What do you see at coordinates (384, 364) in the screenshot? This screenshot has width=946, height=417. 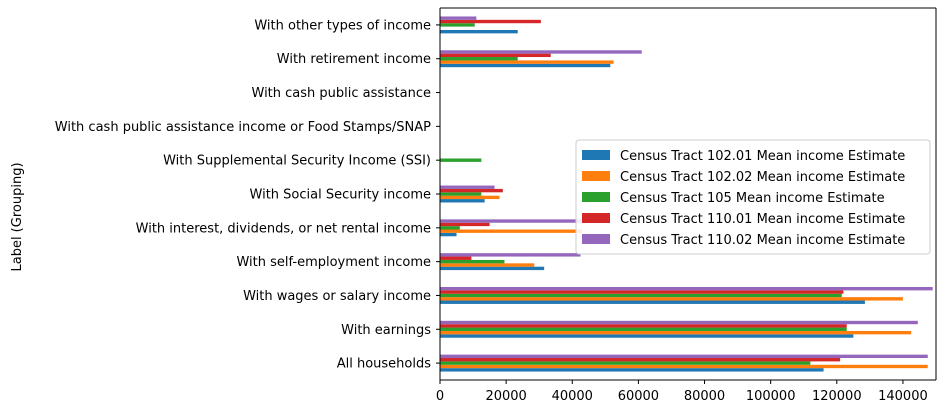 I see `y-tick-label: All households` at bounding box center [384, 364].